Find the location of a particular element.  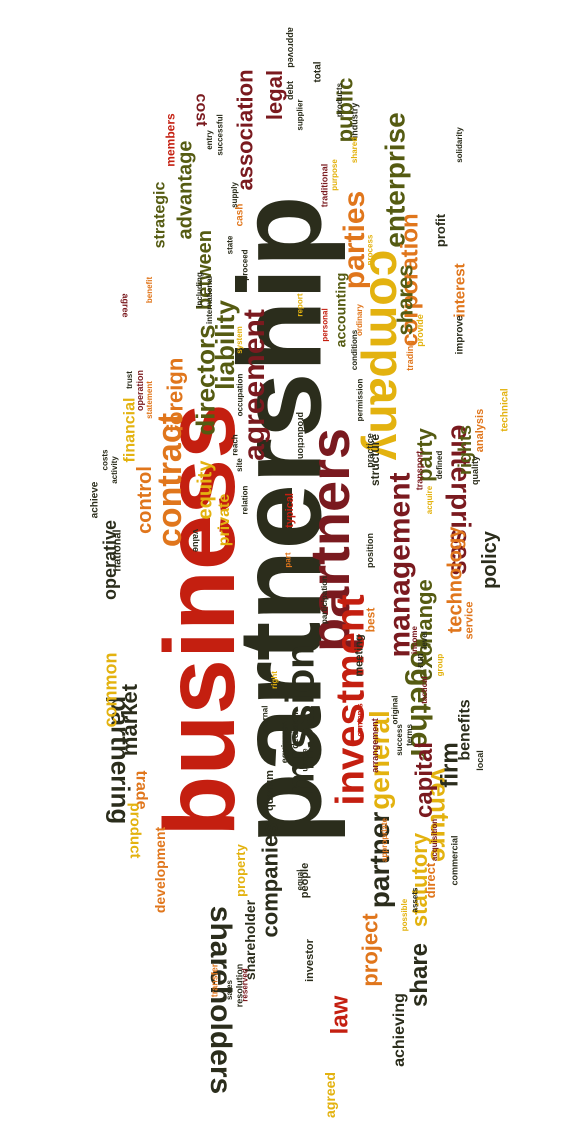

word-cost: cost is located at coordinates (200, 110).